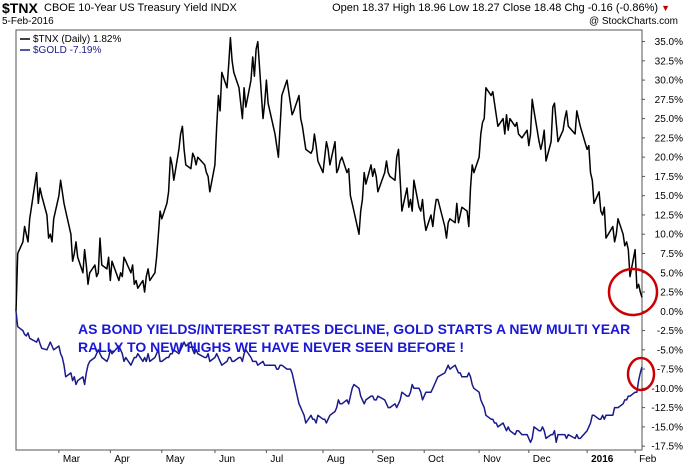 This screenshot has height=466, width=700. I want to click on ticker-name: CBOE 10-Year US Treasury Yield INDX, so click(140, 8).